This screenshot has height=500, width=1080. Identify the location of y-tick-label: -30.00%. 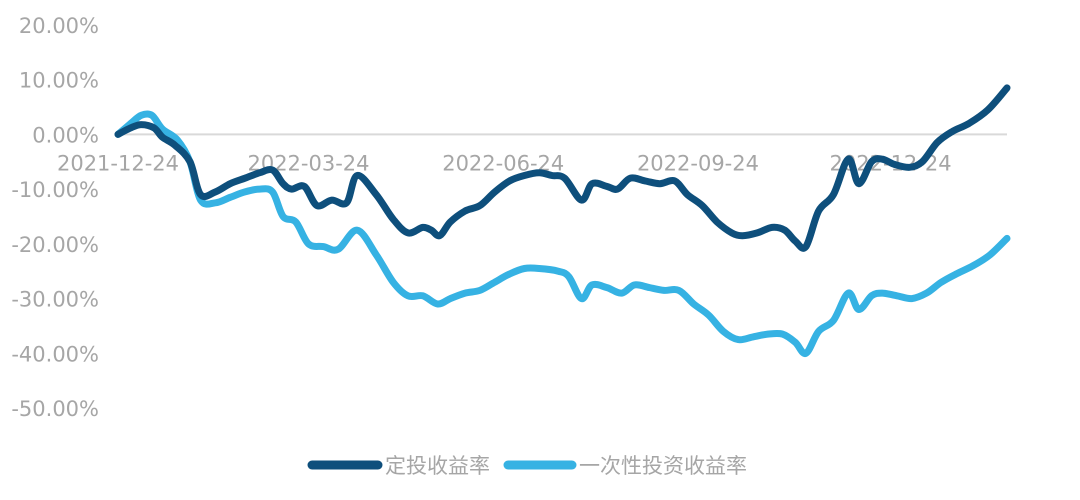
(55, 300).